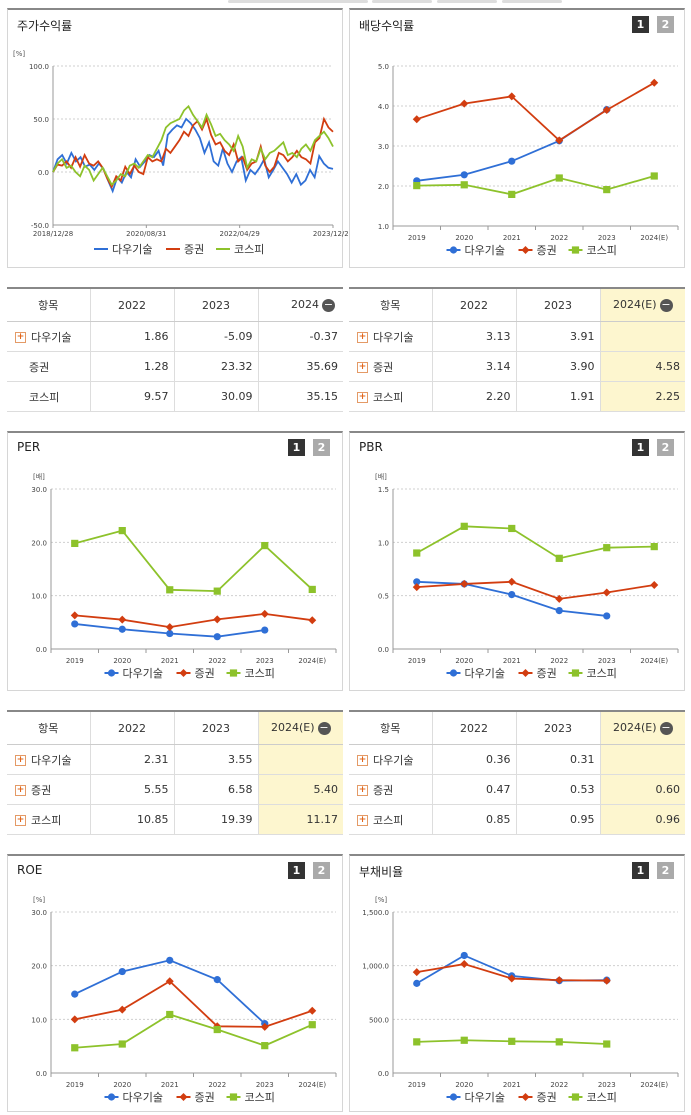 The height and width of the screenshot is (1115, 691). I want to click on y-tick-label: 3.0, so click(383, 147).